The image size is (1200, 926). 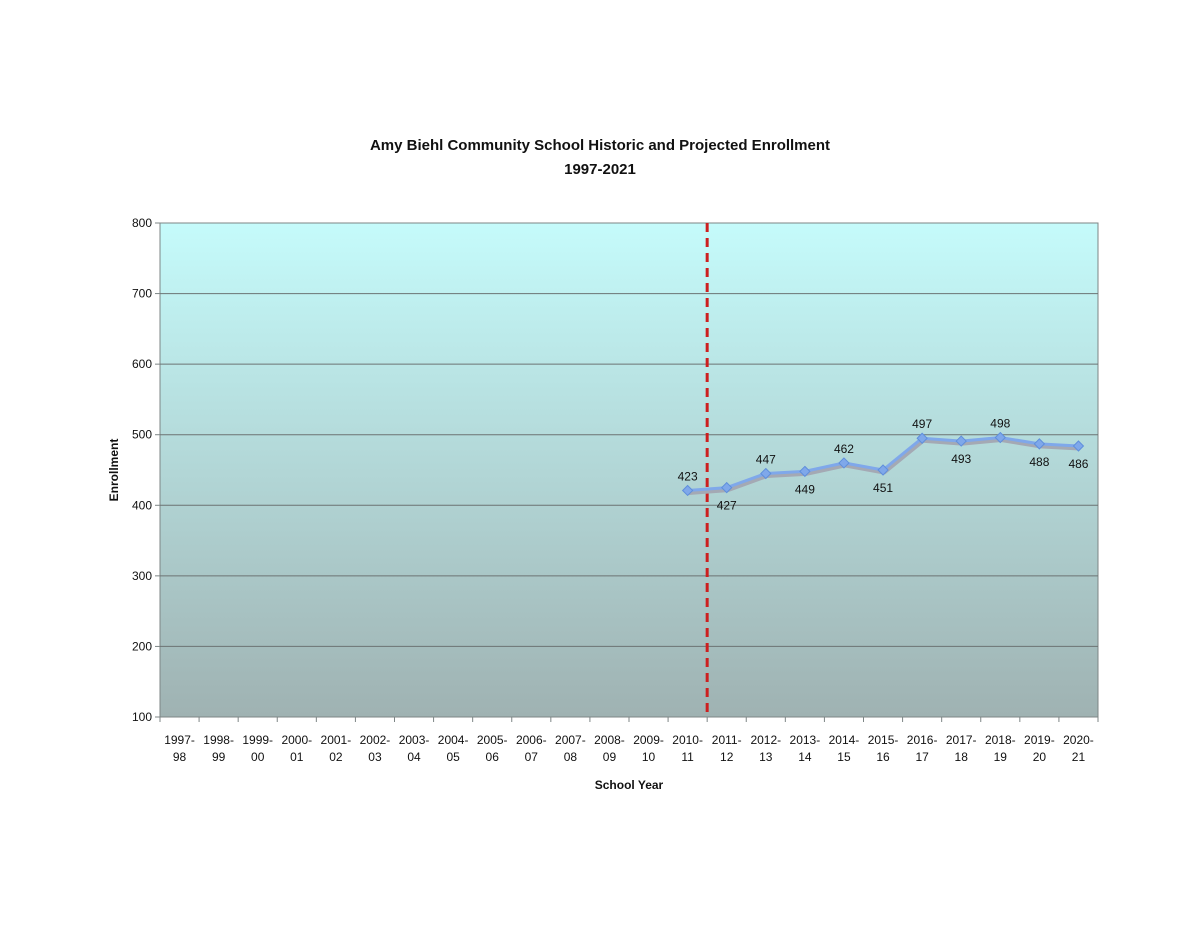 What do you see at coordinates (1078, 740) in the screenshot?
I see `x-tick-label-23-0: 2020-` at bounding box center [1078, 740].